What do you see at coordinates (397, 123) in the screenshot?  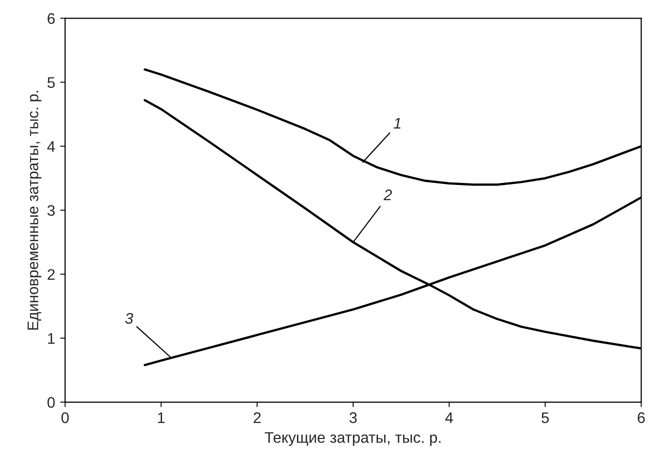 I see `annotation: 1` at bounding box center [397, 123].